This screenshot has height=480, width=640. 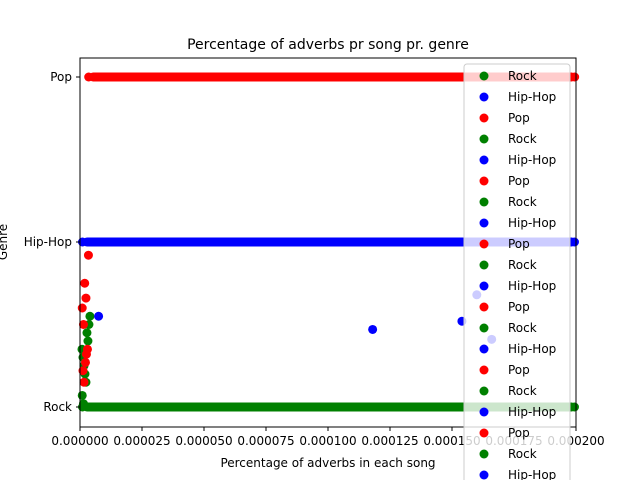 I want to click on x-tick-label: 0.000125, so click(x=389, y=441).